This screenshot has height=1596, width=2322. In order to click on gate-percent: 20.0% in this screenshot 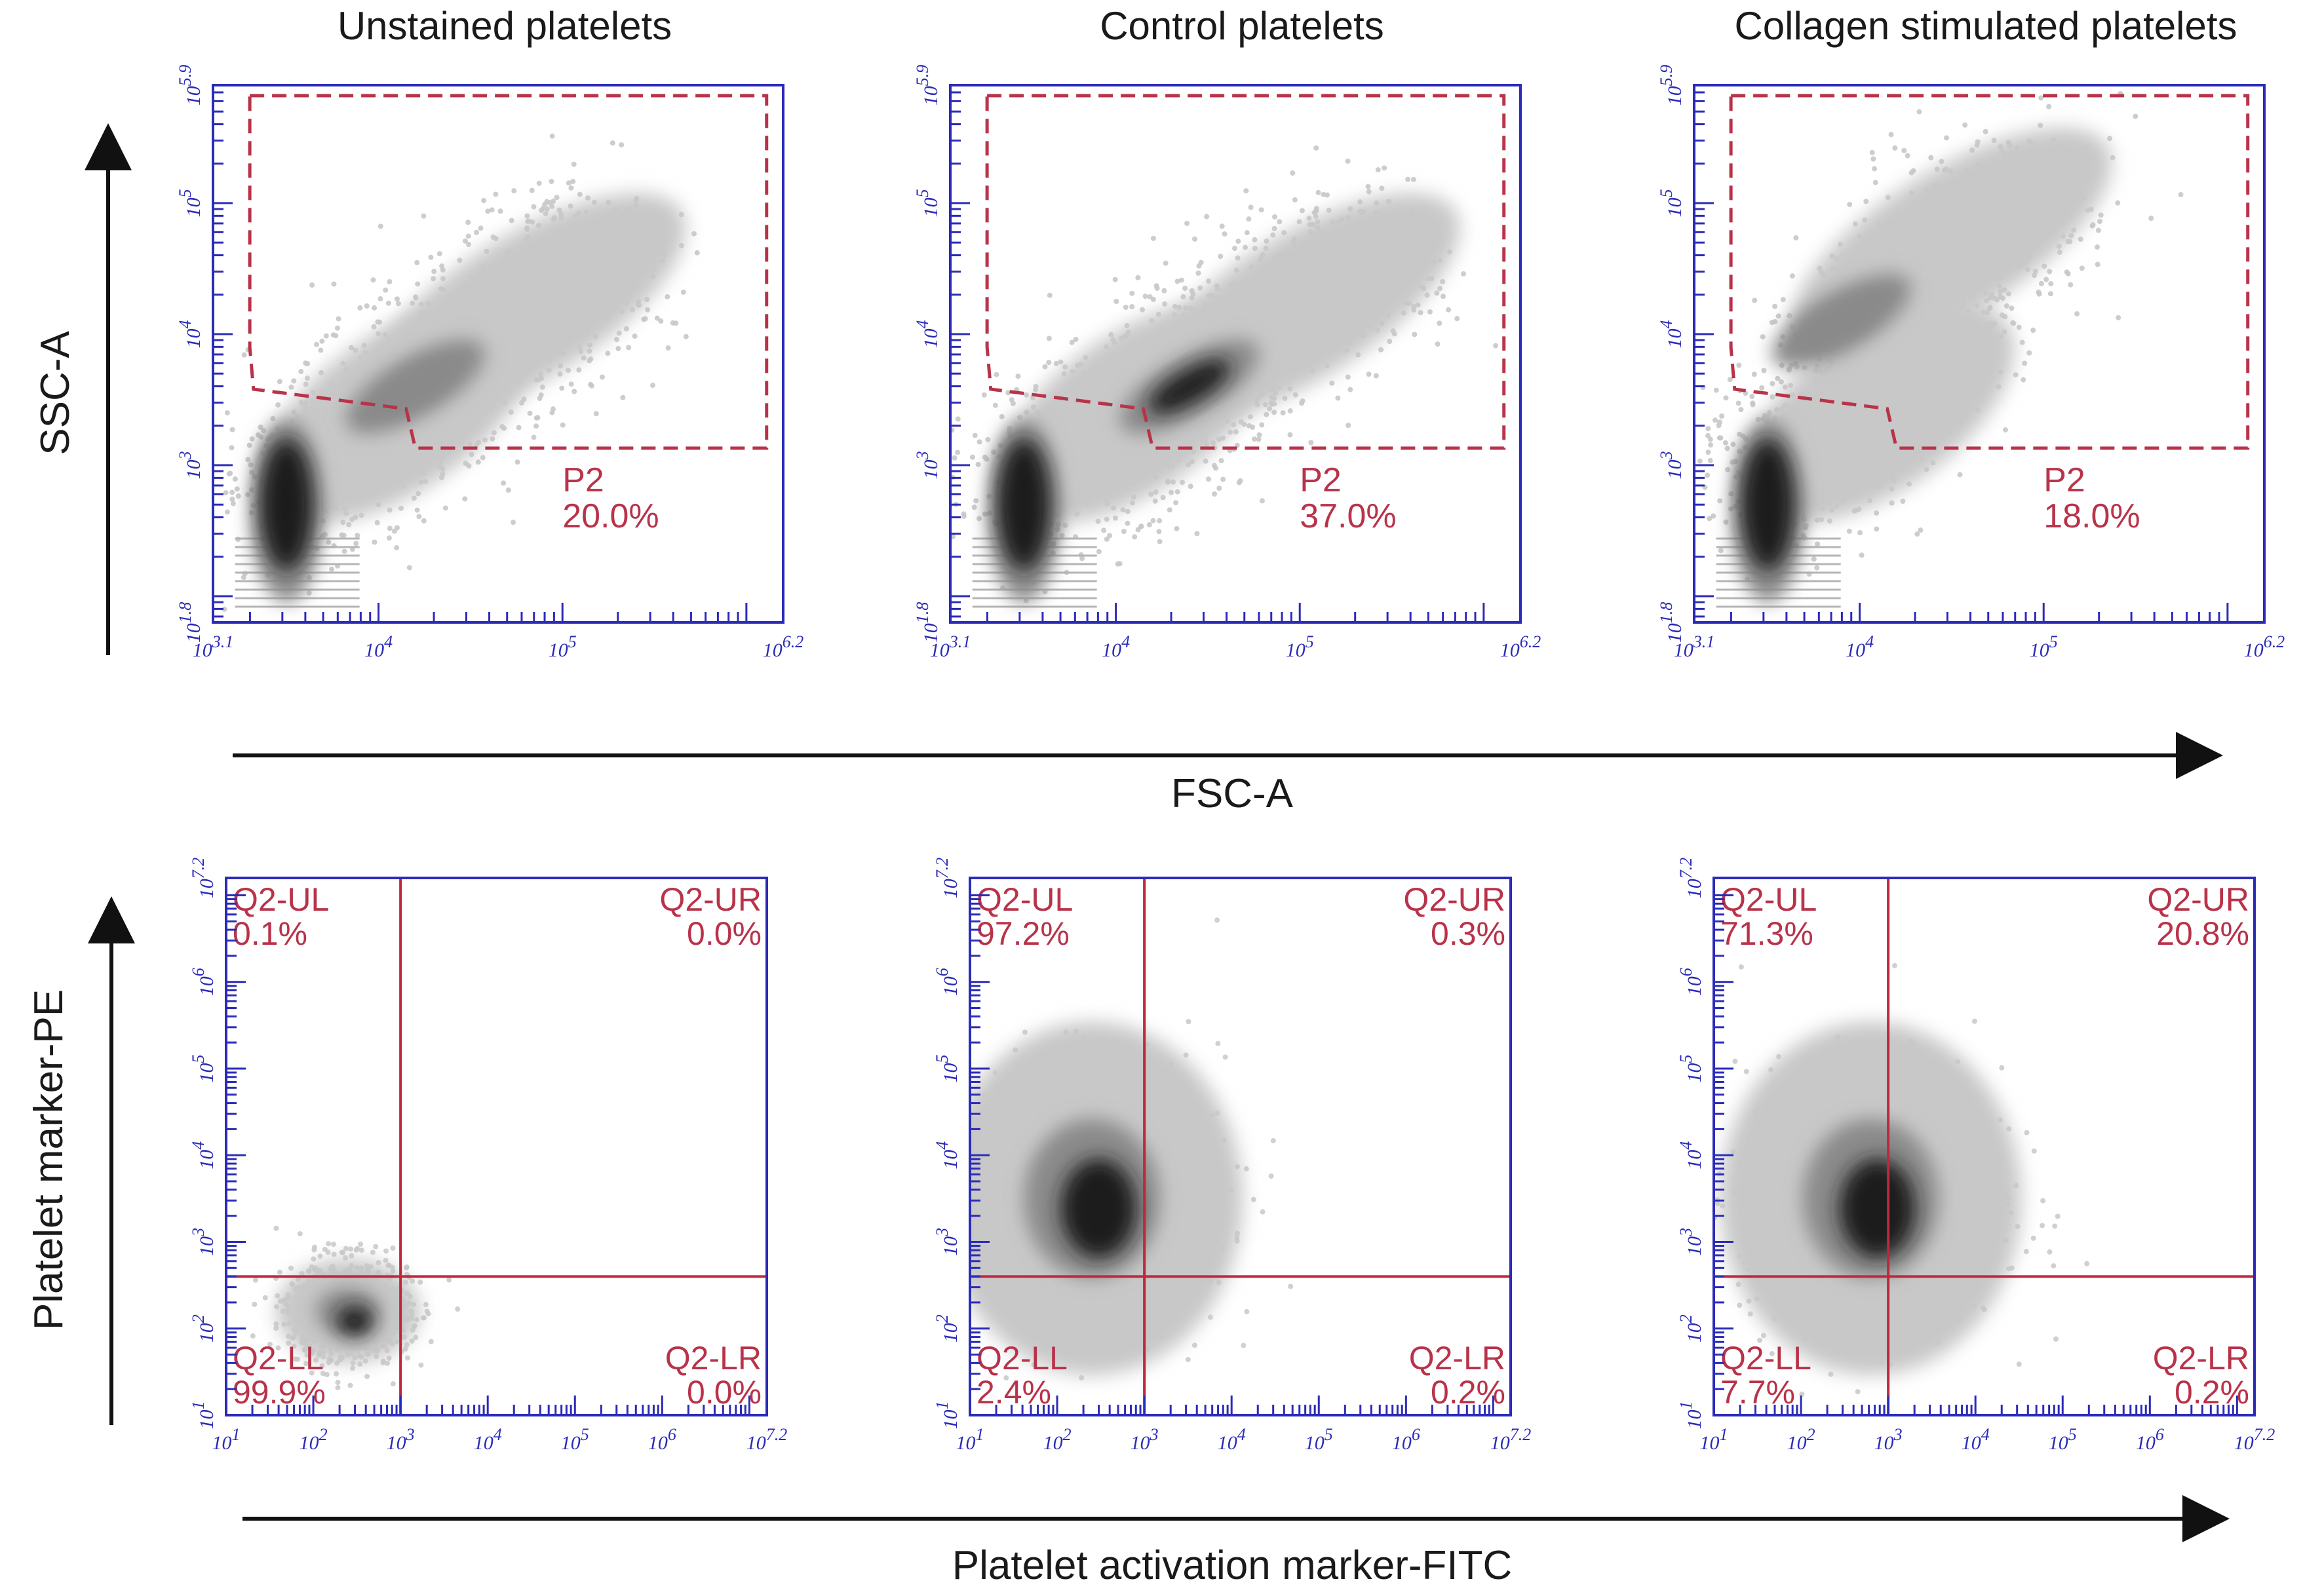, I will do `click(610, 516)`.